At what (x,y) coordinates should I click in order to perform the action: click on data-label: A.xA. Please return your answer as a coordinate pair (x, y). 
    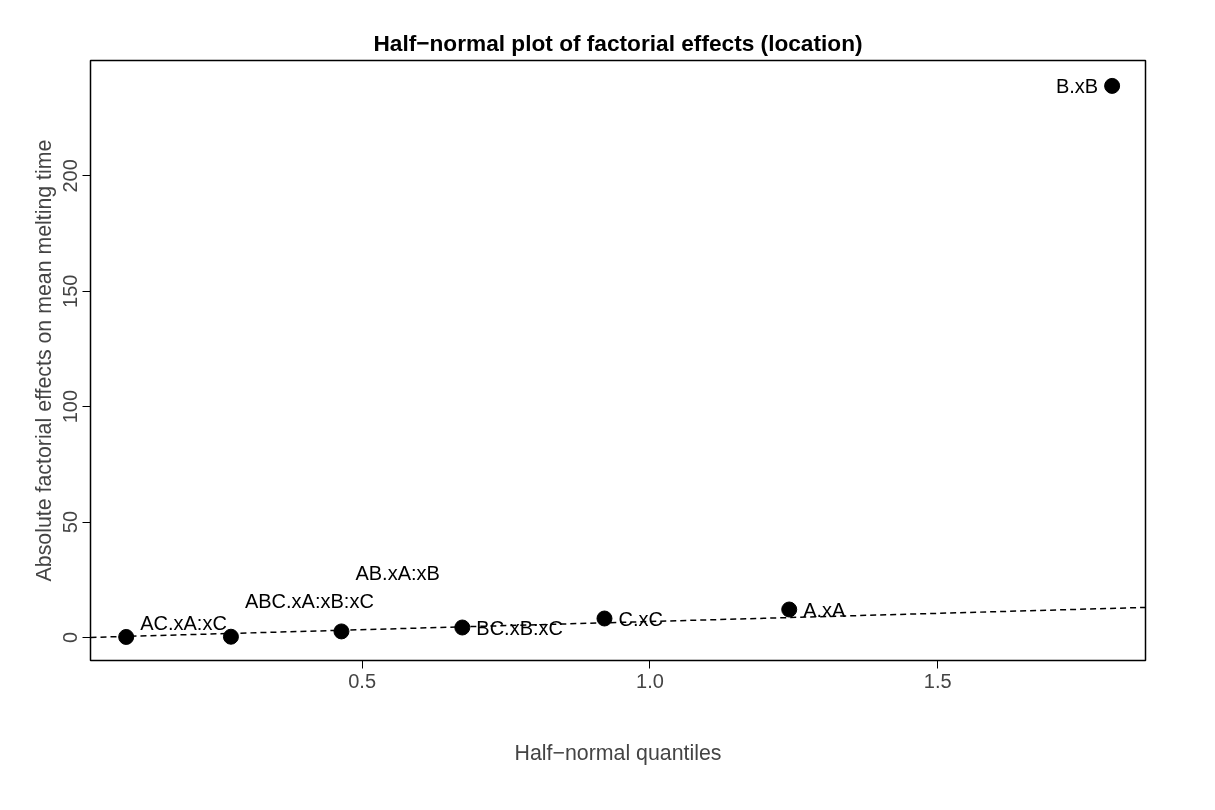
    Looking at the image, I should click on (825, 609).